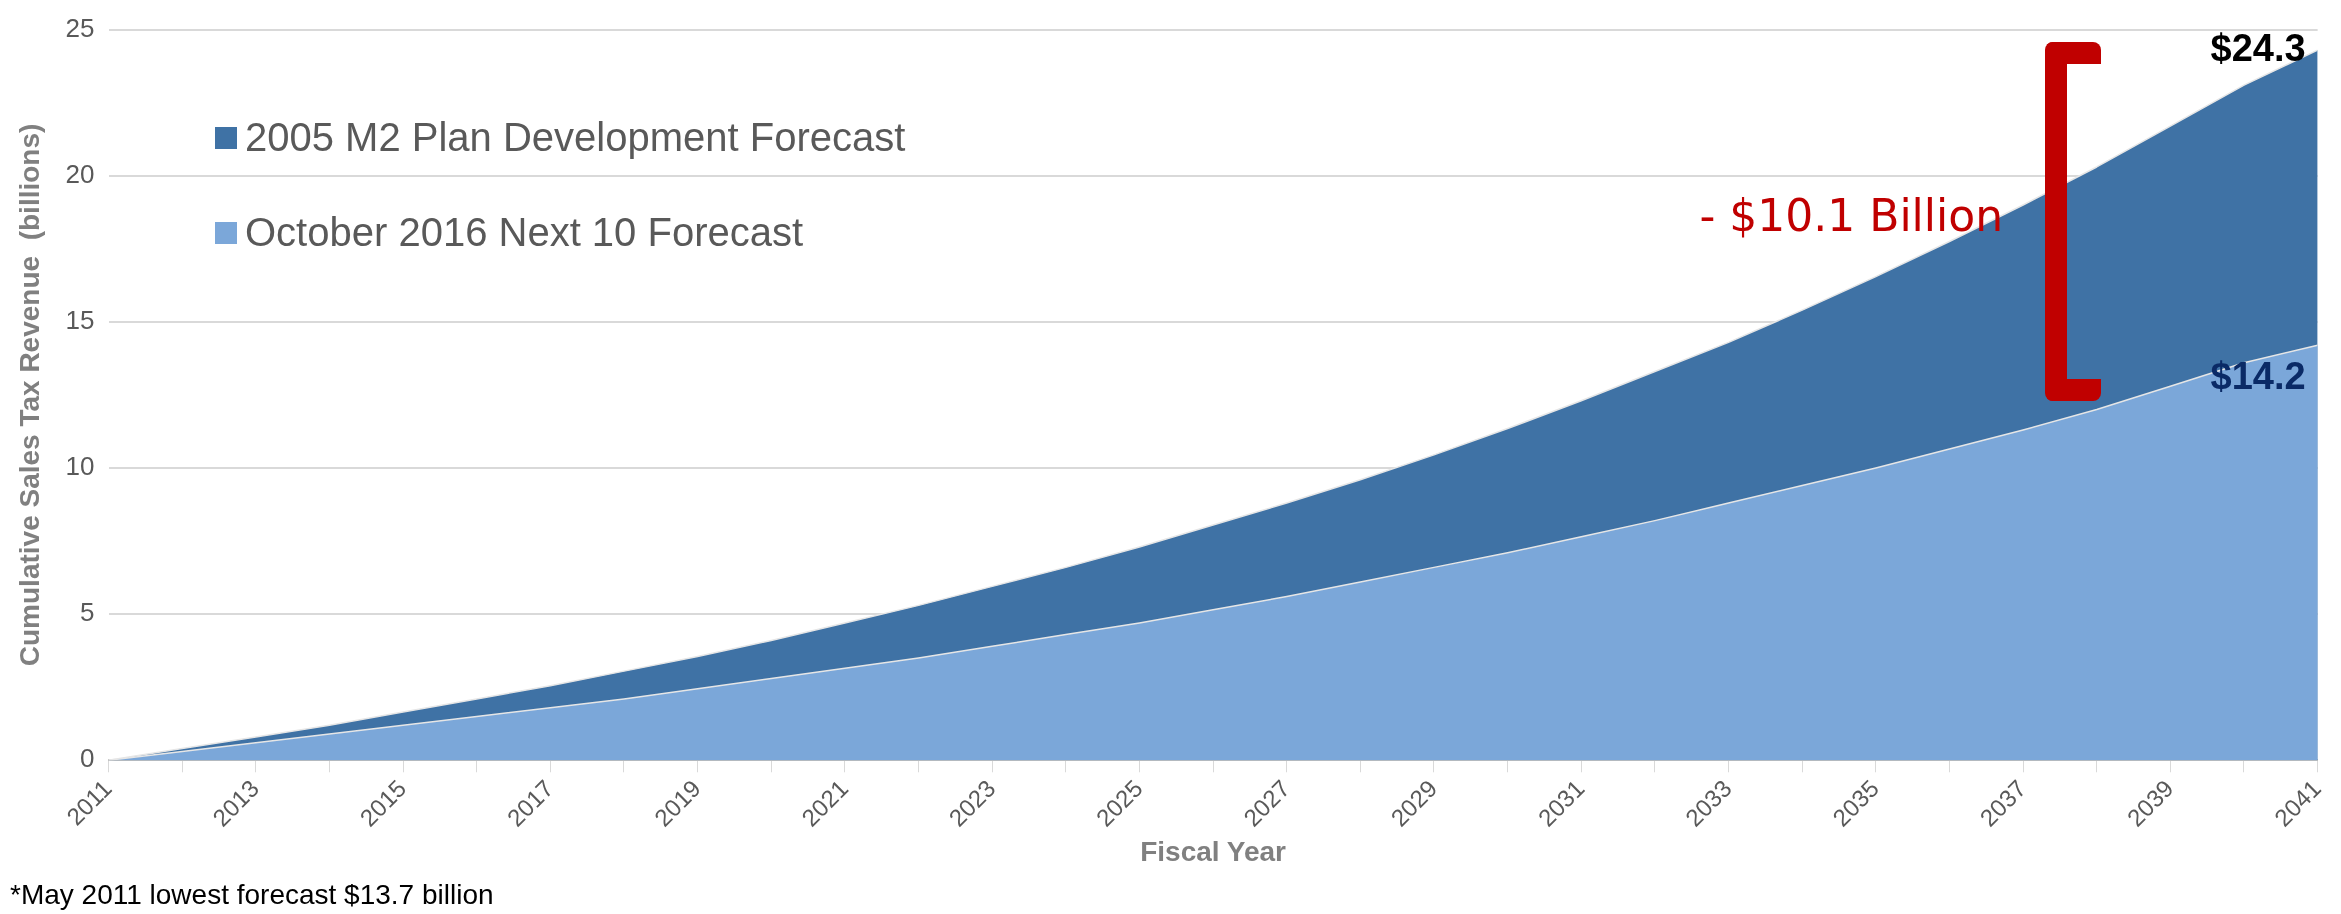 Image resolution: width=2341 pixels, height=914 pixels. I want to click on y-tick-label: 5, so click(87, 612).